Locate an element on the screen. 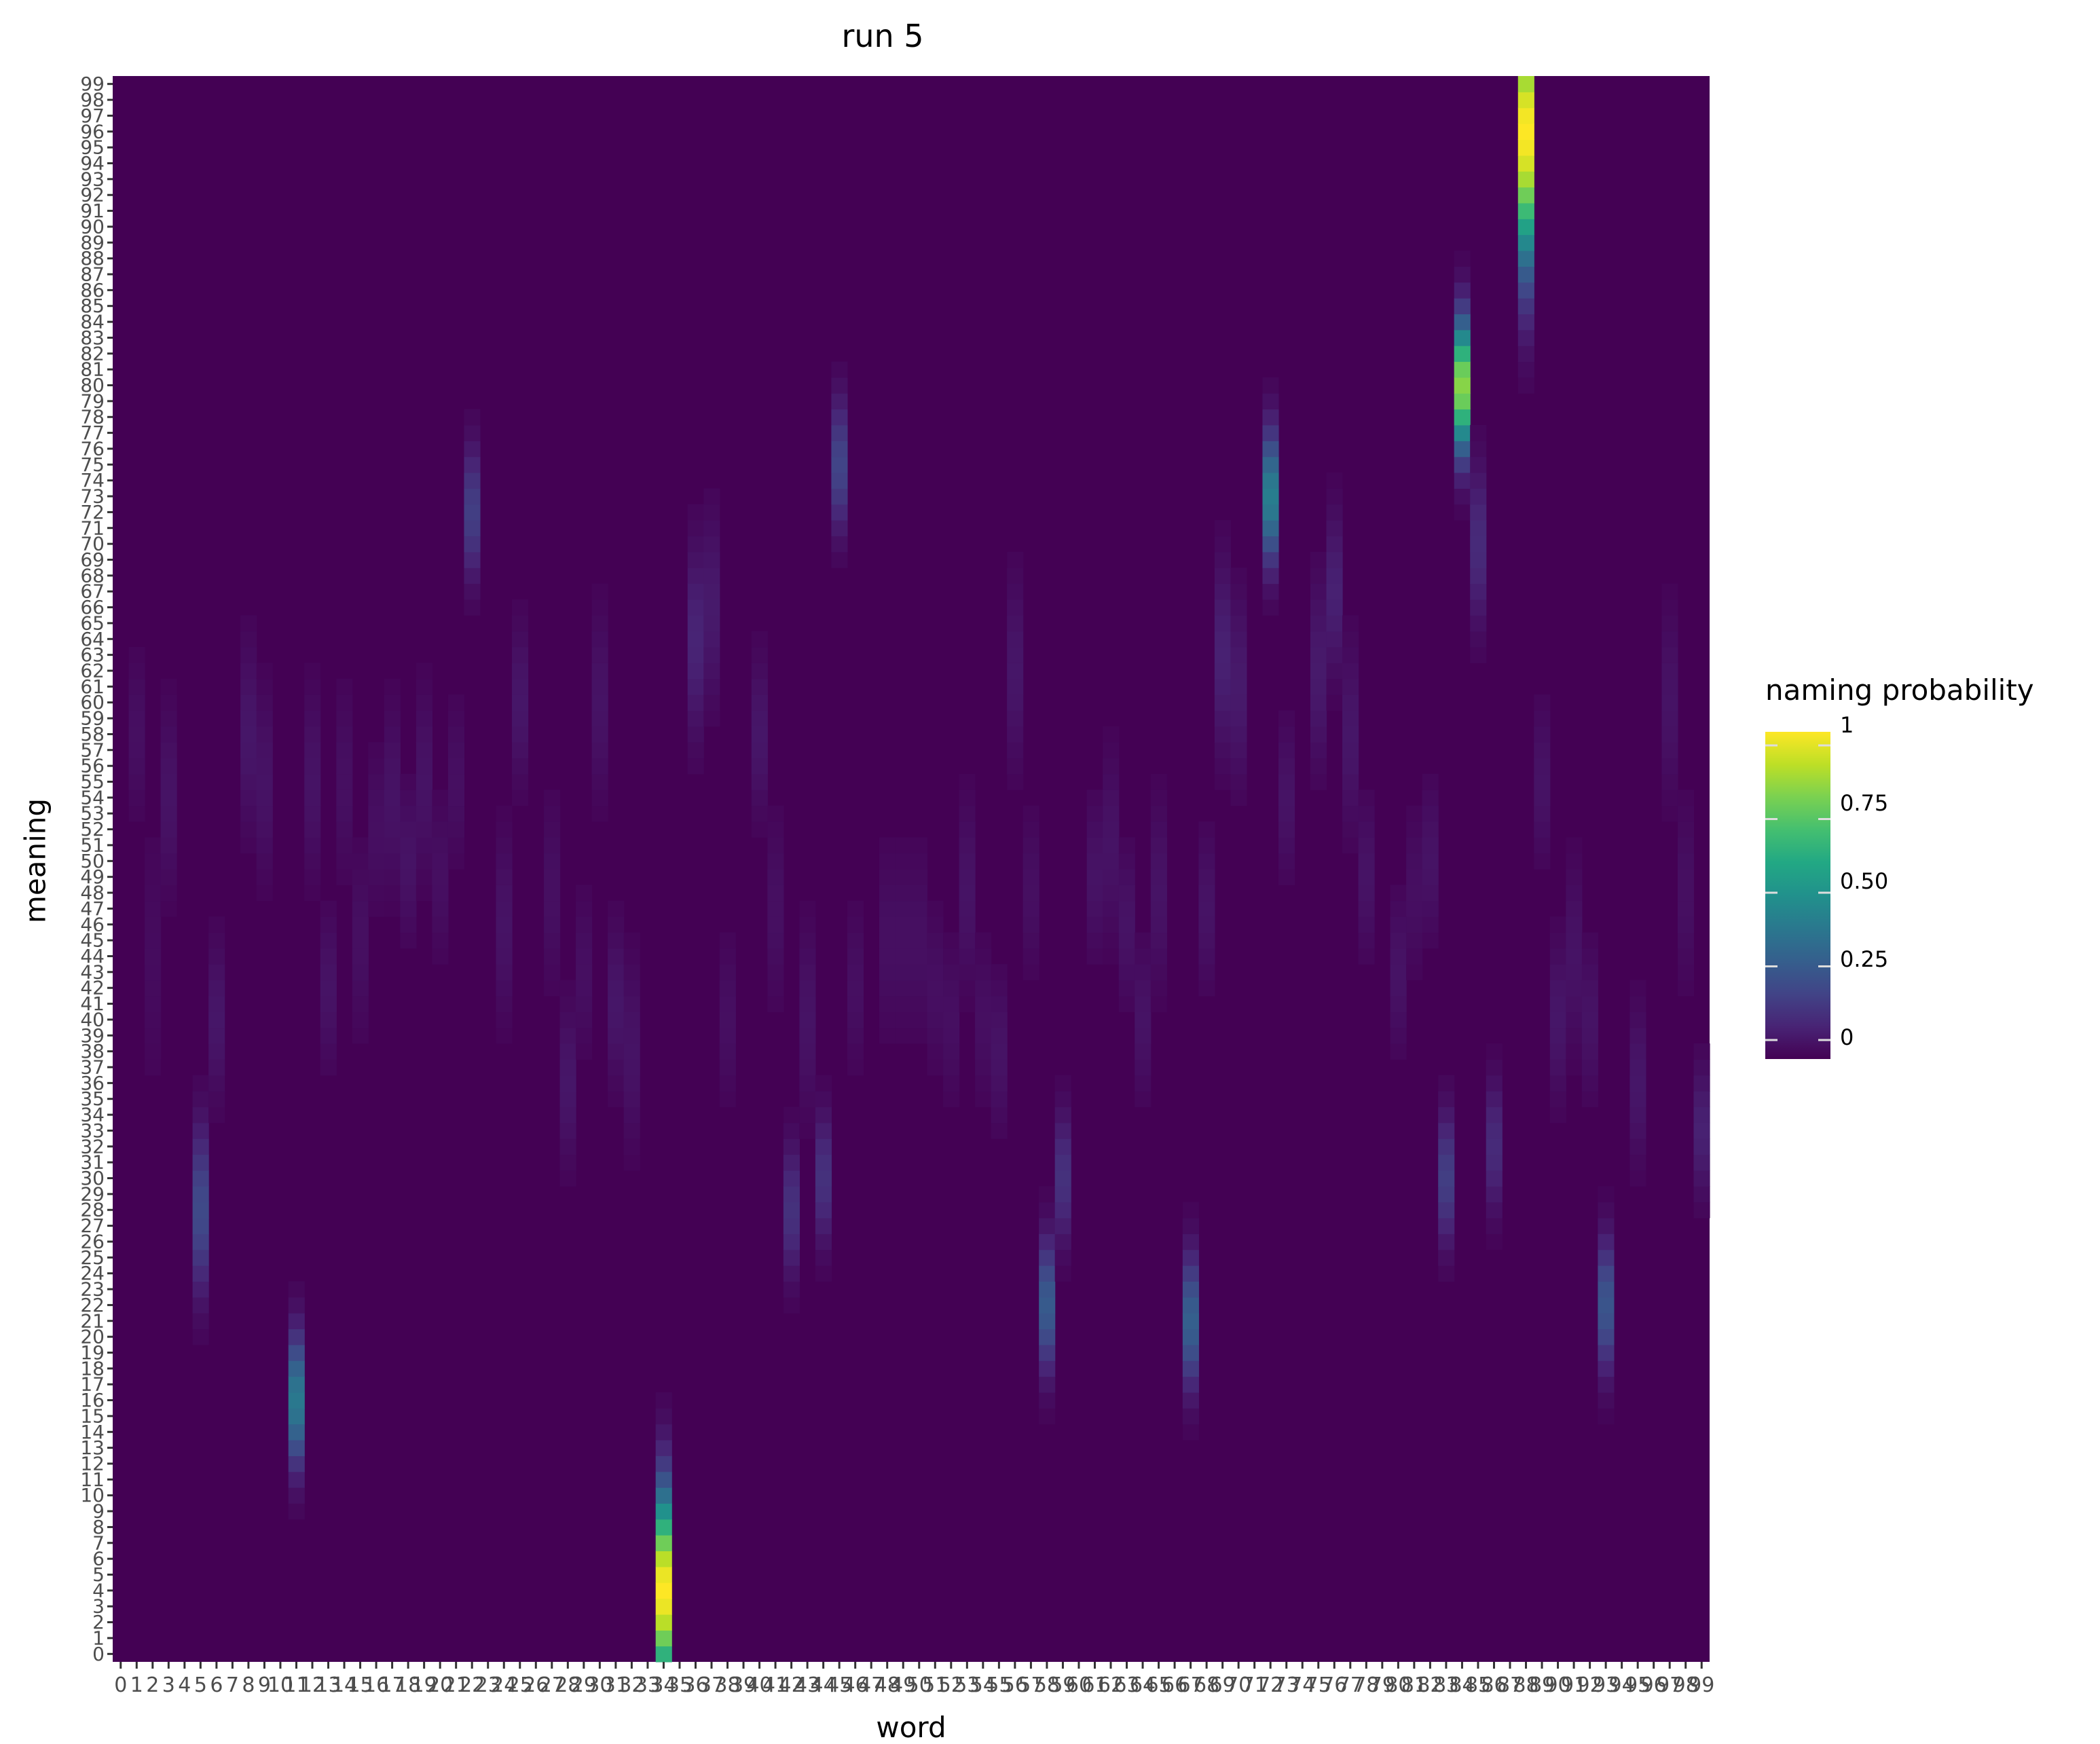 The height and width of the screenshot is (1744, 2100). y-tick-label: 89 is located at coordinates (93, 243).